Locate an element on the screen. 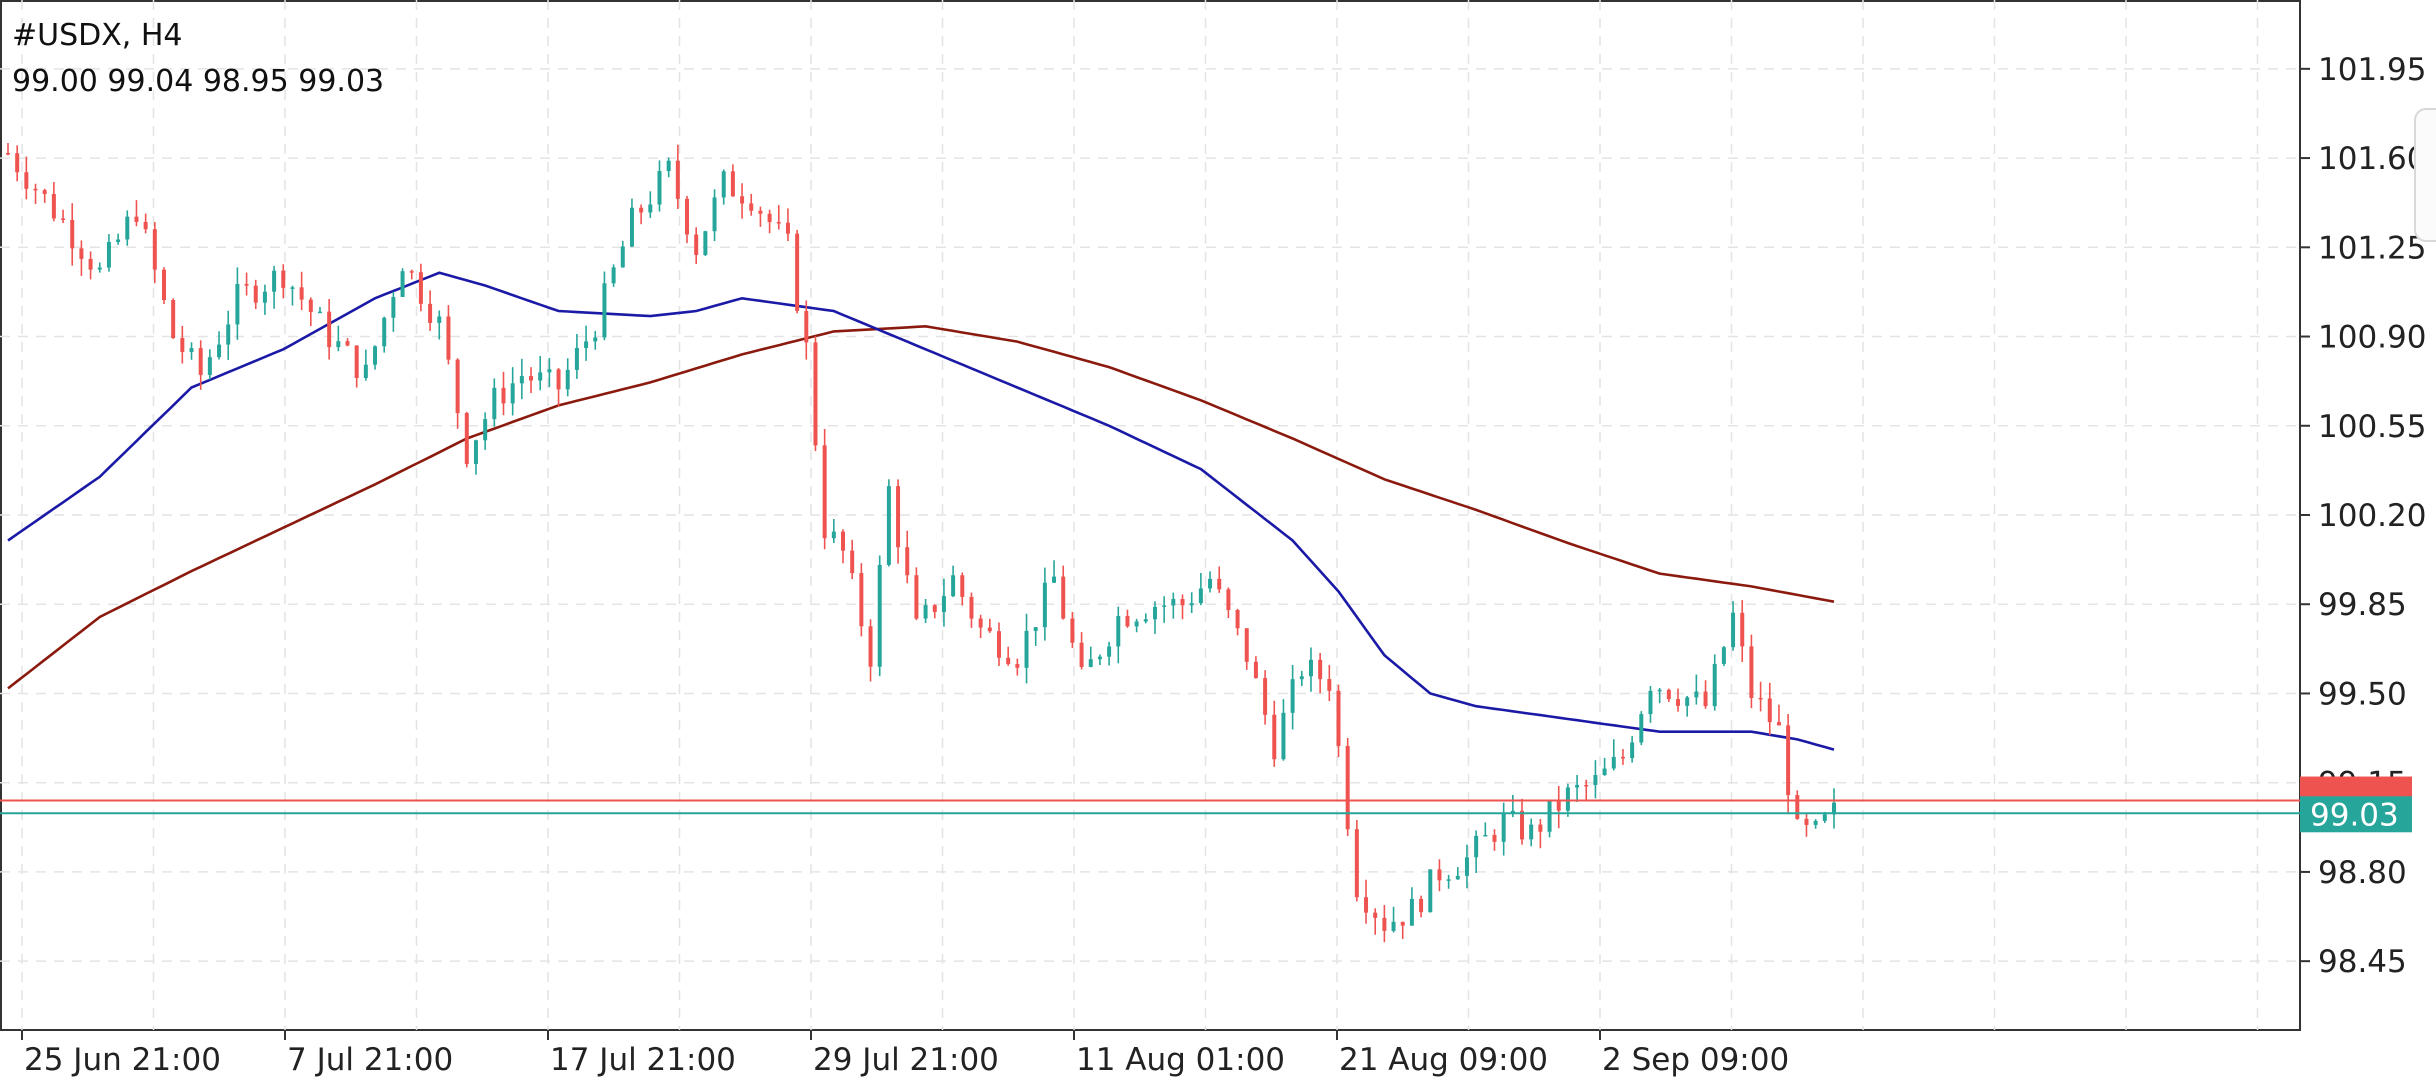 The image size is (2436, 1084). y-tick-label: 100.20 is located at coordinates (2372, 516).